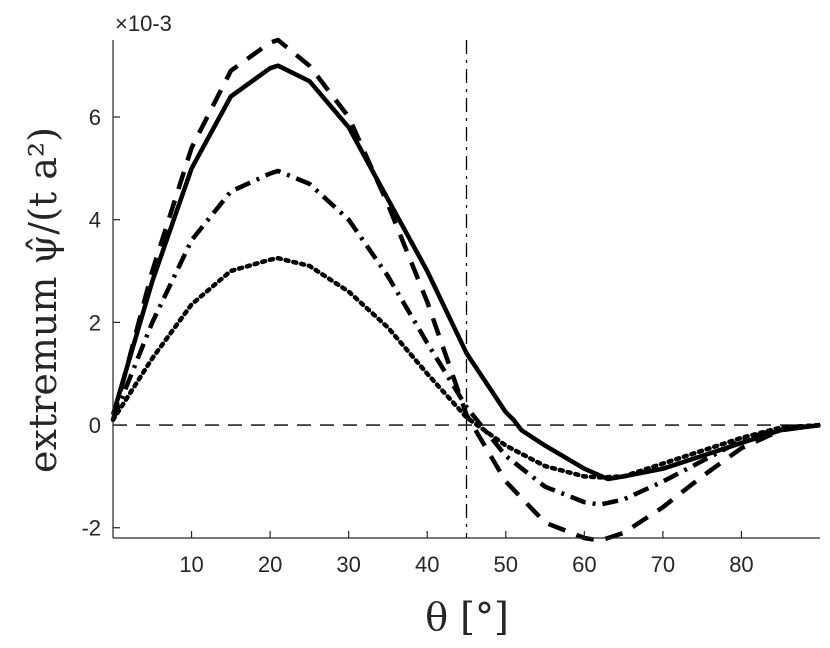 The image size is (830, 648). What do you see at coordinates (466, 554) in the screenshot?
I see `x-tick-labels: 10 20 30 40 50 60 70 80` at bounding box center [466, 554].